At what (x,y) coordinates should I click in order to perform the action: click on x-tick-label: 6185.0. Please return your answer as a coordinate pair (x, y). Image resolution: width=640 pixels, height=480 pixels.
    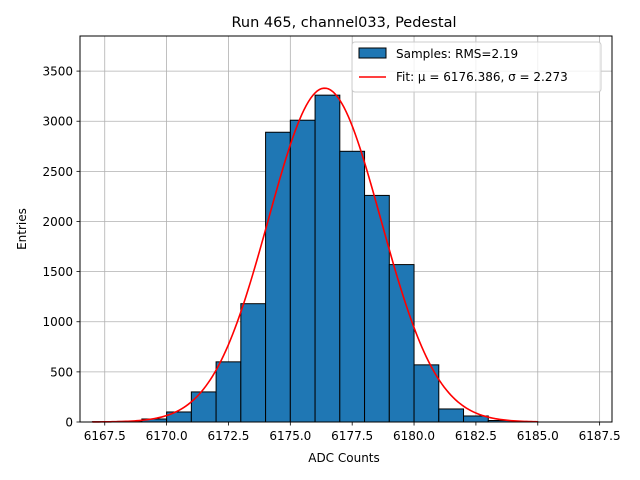
    Looking at the image, I should click on (538, 436).